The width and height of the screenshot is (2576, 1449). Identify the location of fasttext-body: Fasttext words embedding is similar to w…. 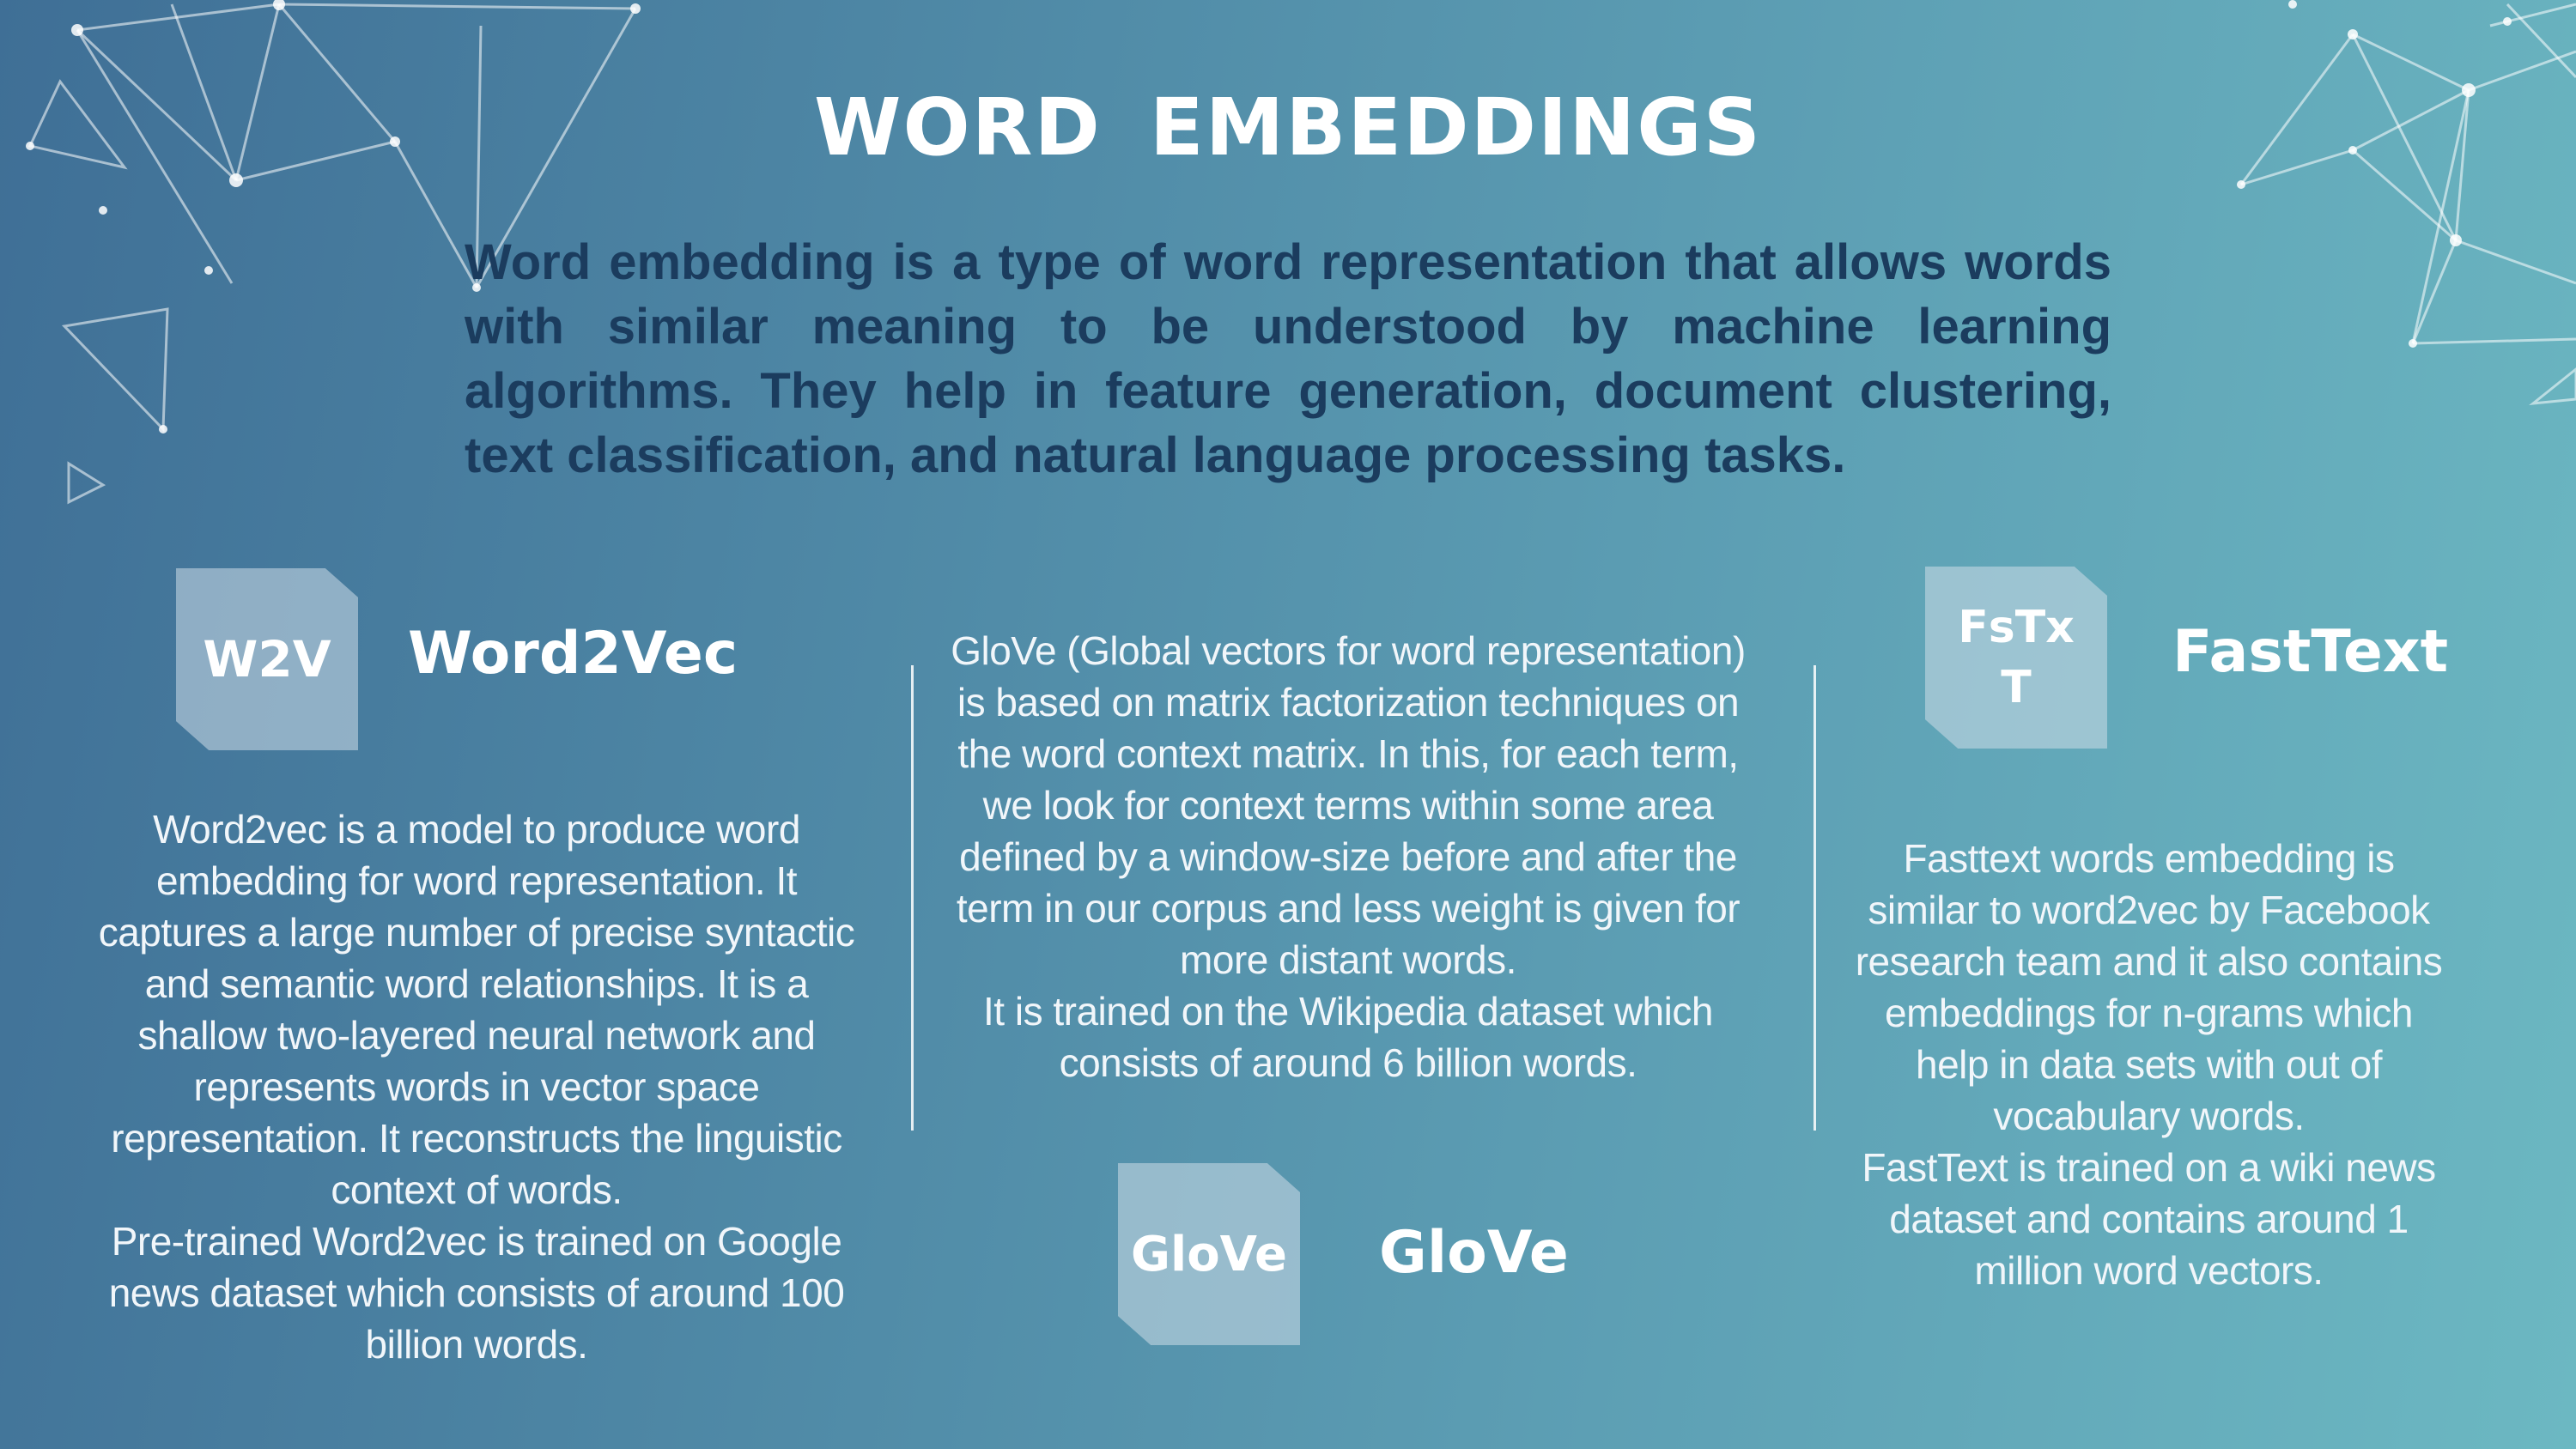
(2149, 987).